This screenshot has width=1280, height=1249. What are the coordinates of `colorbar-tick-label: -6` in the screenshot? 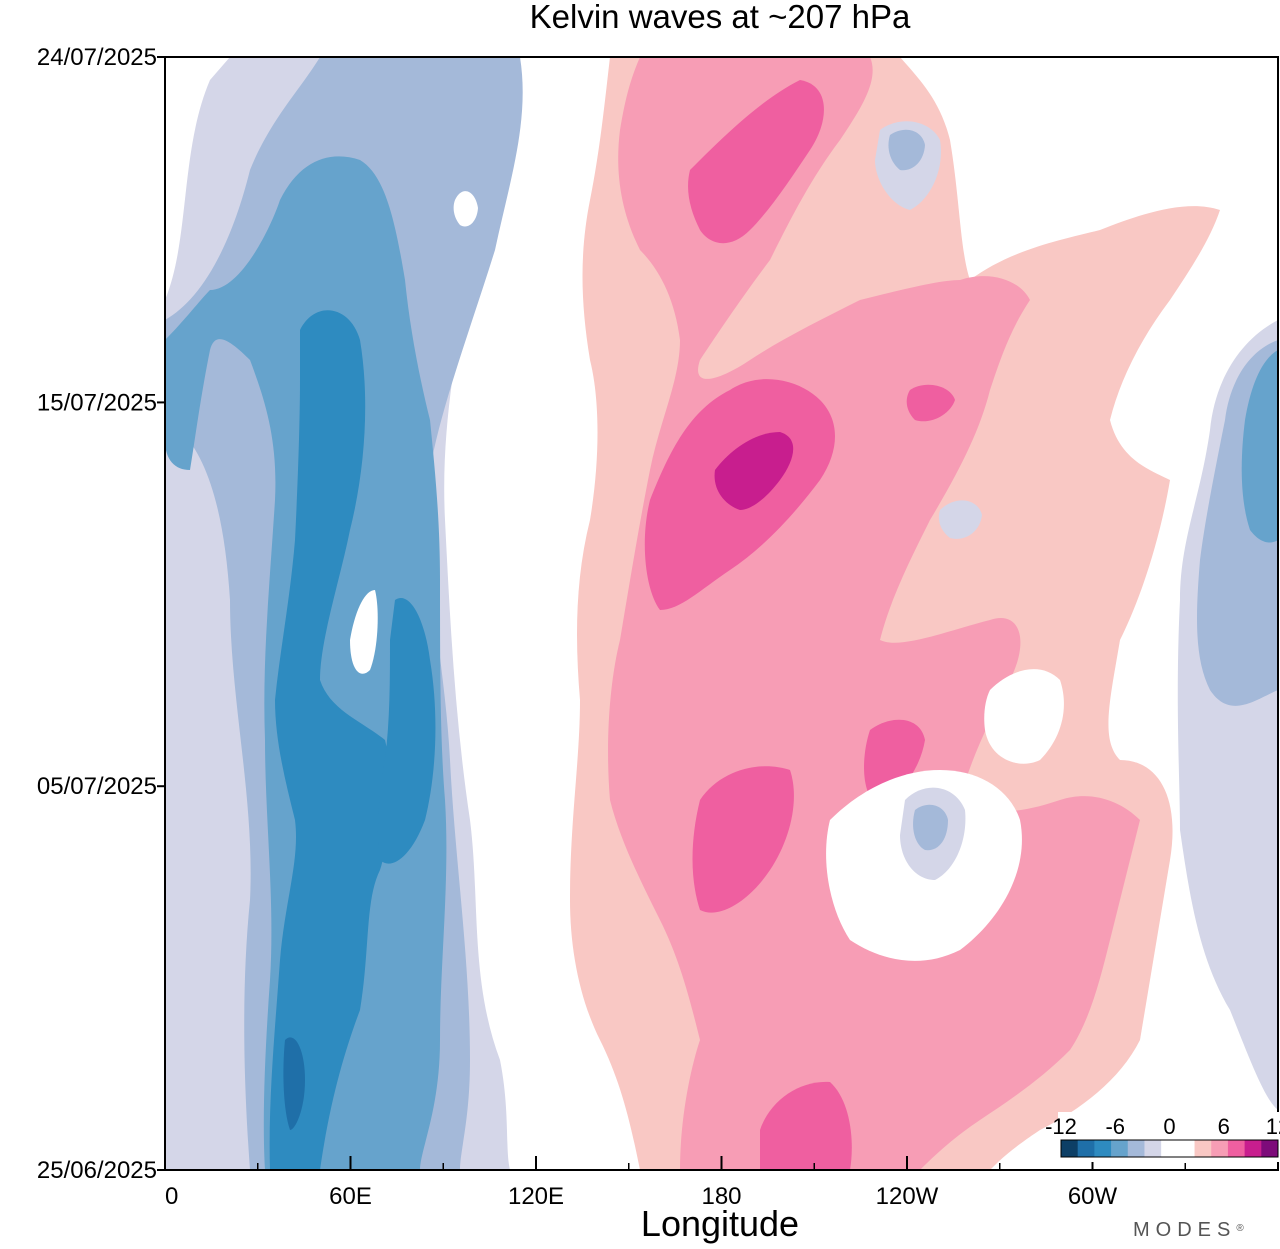 It's located at (1115, 1126).